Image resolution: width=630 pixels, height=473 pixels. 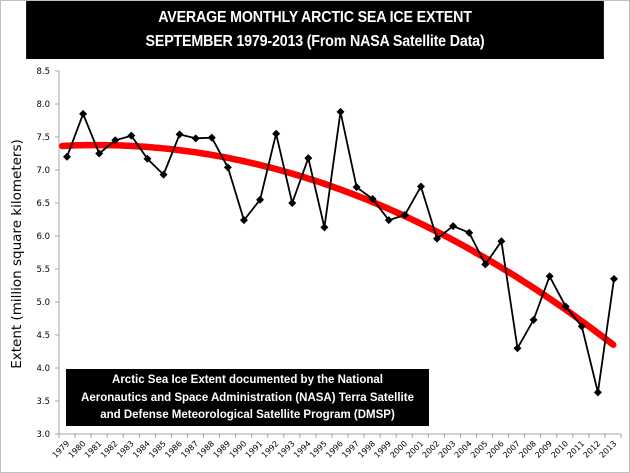 What do you see at coordinates (131, 135) in the screenshot?
I see `data-point-1983` at bounding box center [131, 135].